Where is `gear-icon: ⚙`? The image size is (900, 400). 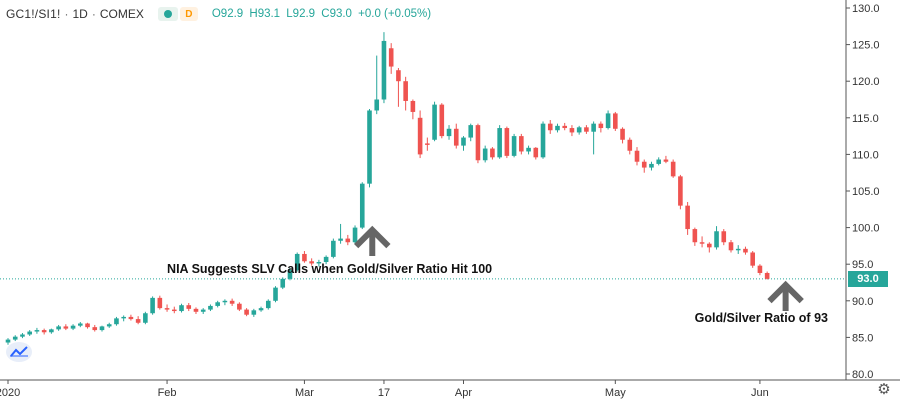 gear-icon: ⚙ is located at coordinates (884, 389).